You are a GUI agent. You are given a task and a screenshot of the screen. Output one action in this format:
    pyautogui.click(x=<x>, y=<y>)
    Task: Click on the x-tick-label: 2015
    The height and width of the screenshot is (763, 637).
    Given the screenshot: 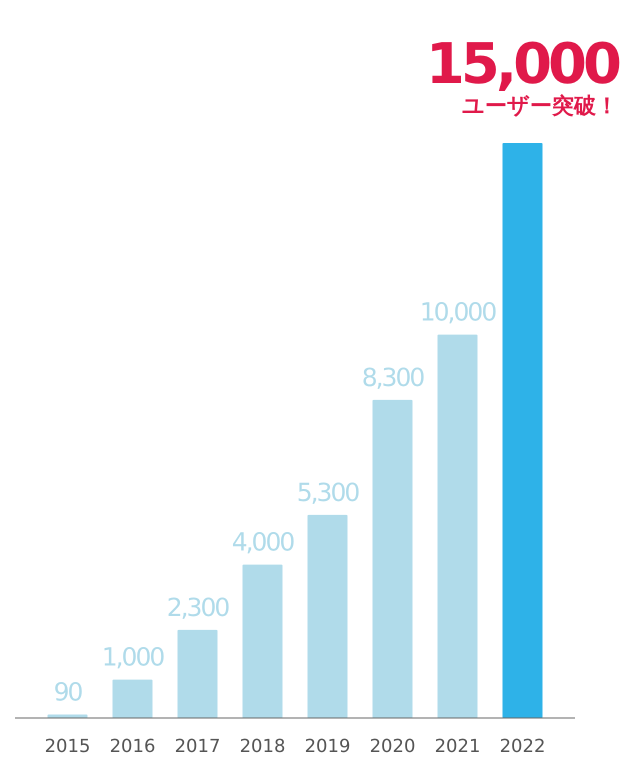 What is the action you would take?
    pyautogui.click(x=67, y=746)
    